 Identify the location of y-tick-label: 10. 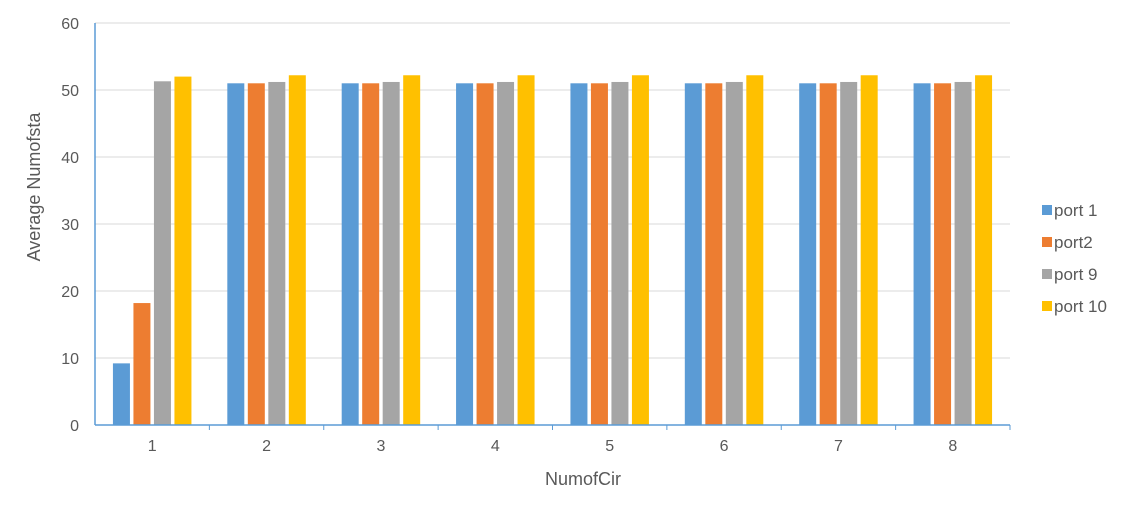
(70, 359).